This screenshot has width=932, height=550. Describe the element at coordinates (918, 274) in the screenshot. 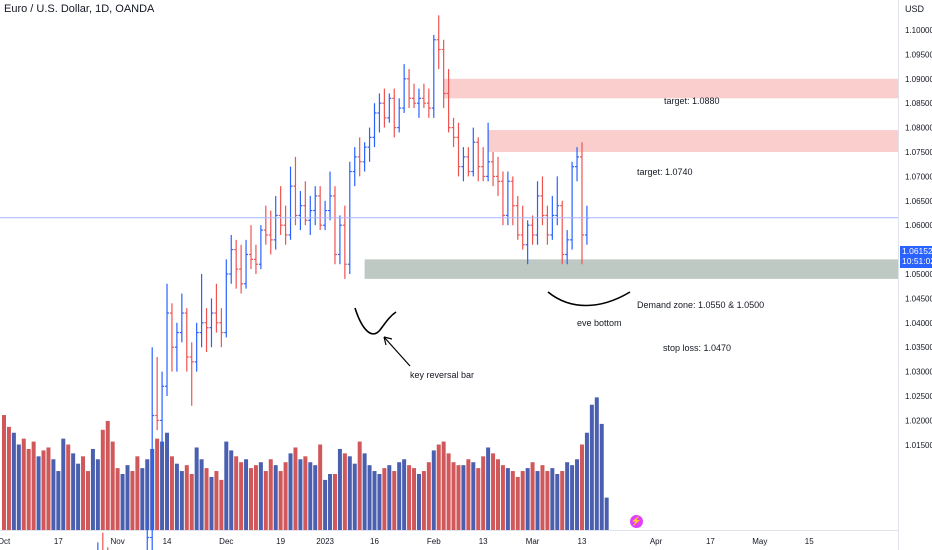

I see `y-tick-label: 1.05000` at that location.